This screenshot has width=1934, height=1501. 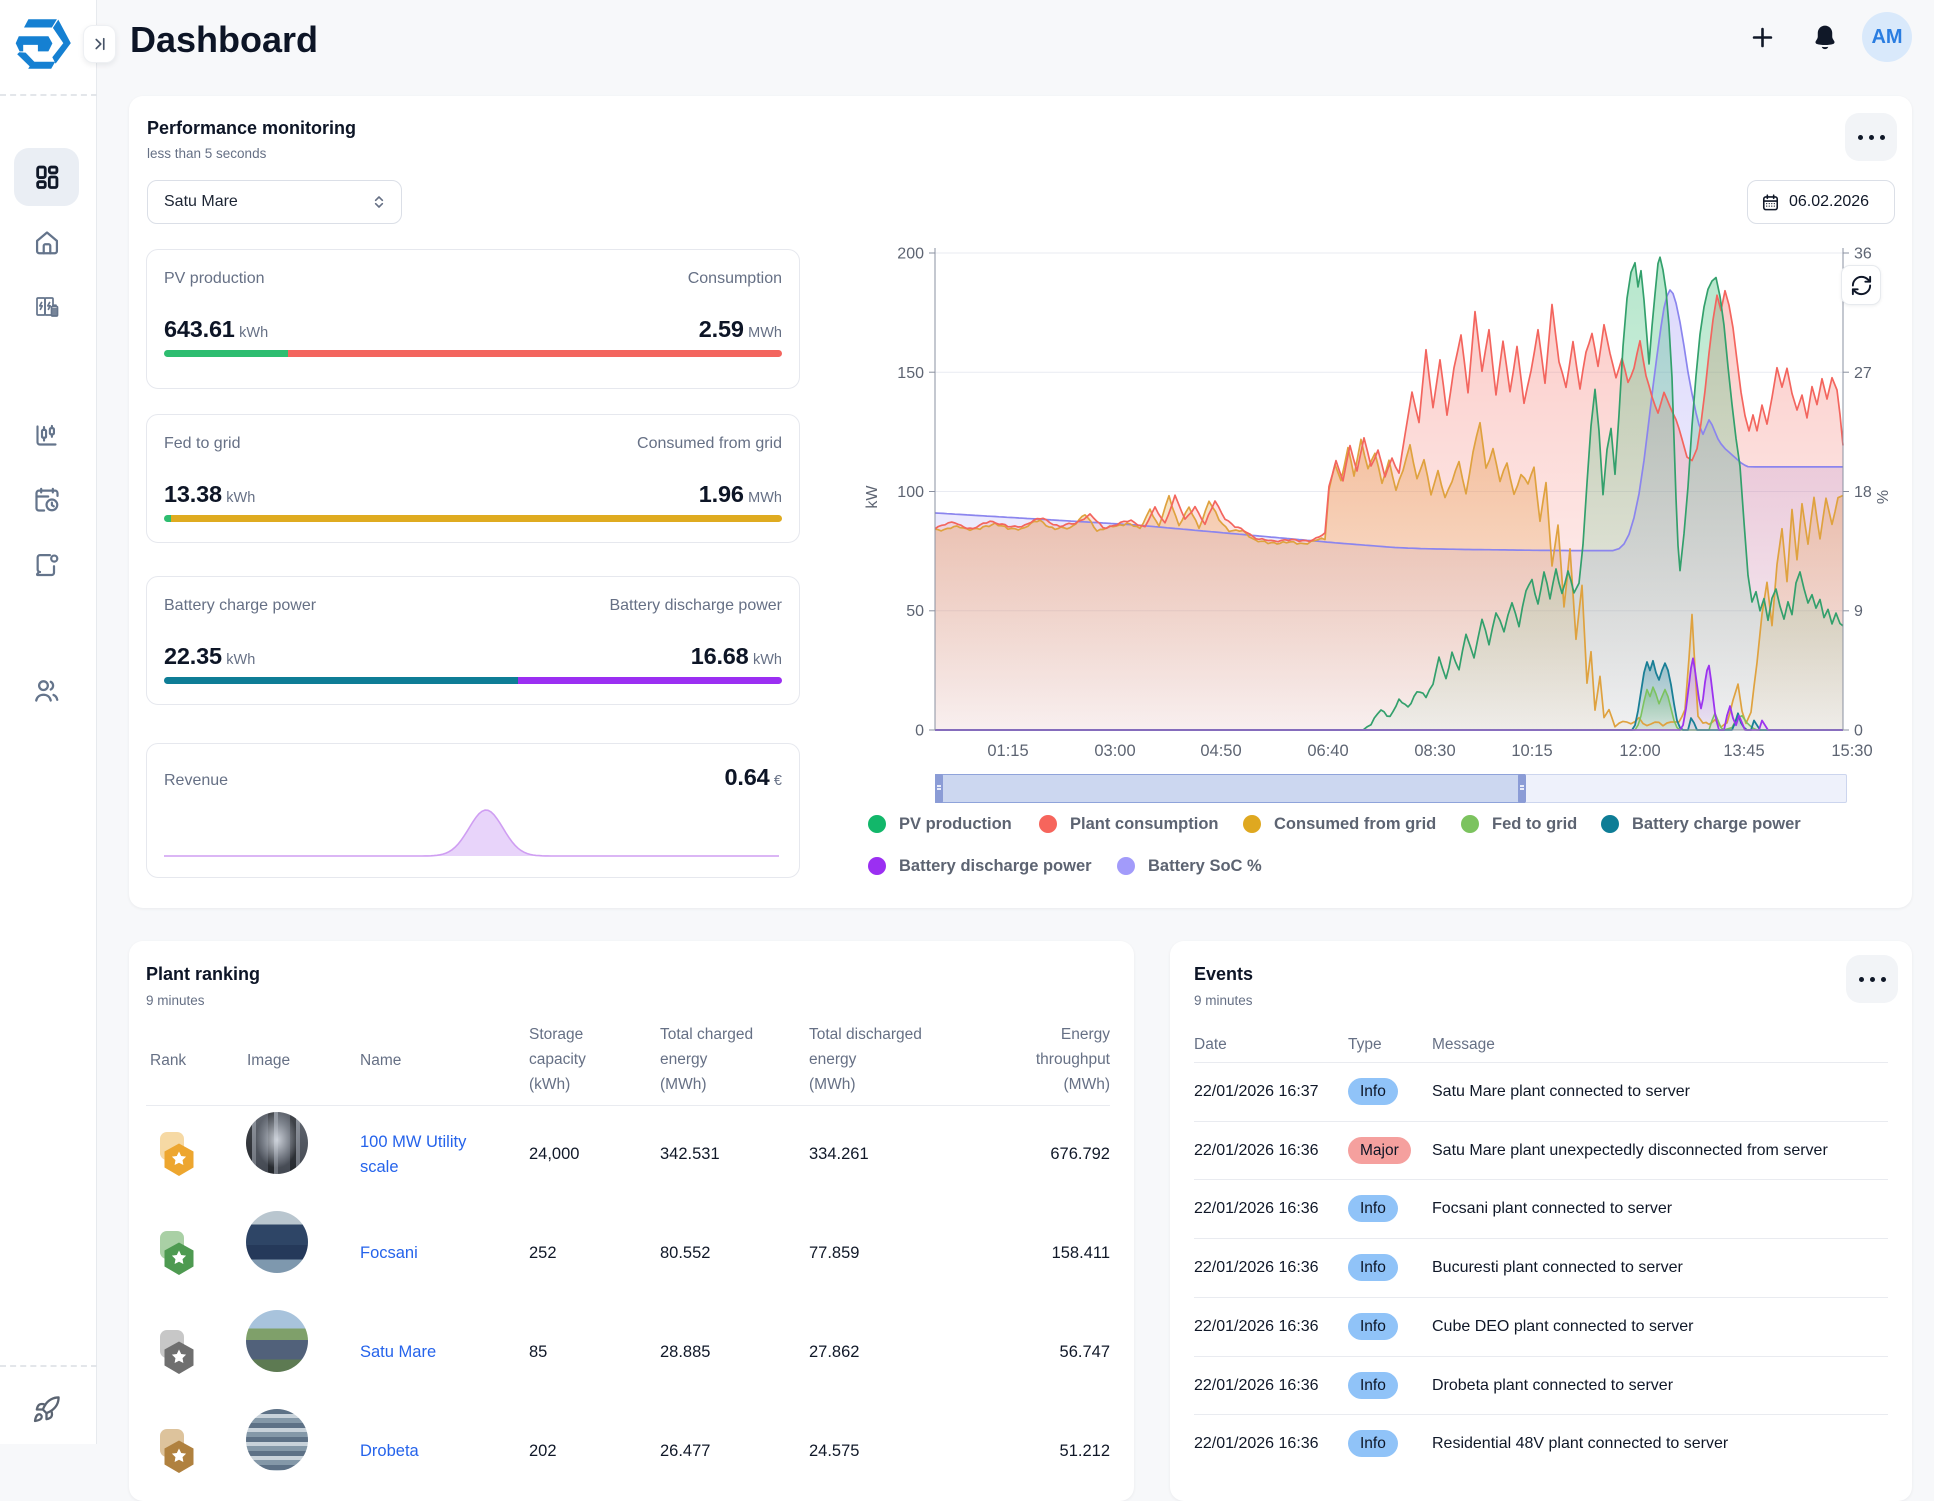 What do you see at coordinates (1858, 611) in the screenshot?
I see `svg-text: 9` at bounding box center [1858, 611].